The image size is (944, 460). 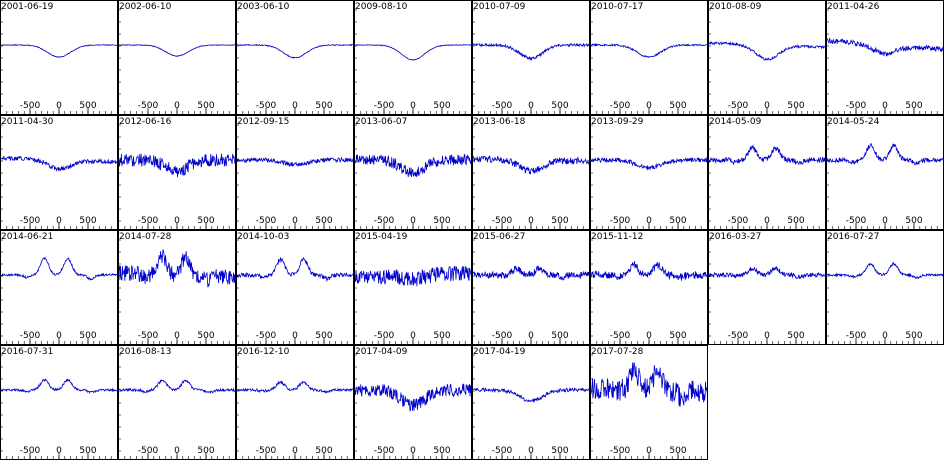 What do you see at coordinates (531, 172) in the screenshot?
I see `chart-panel: 2013-06-18 -500 0 500` at bounding box center [531, 172].